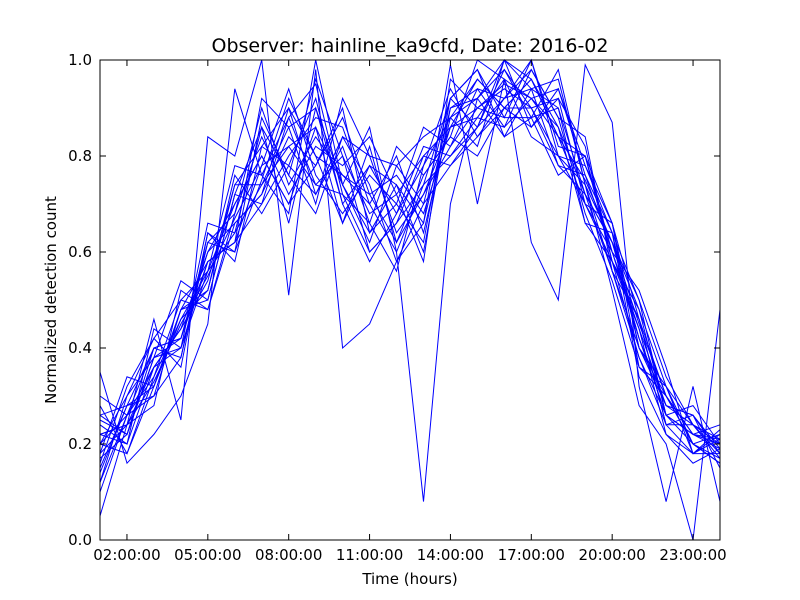 This screenshot has height=600, width=800. What do you see at coordinates (450, 555) in the screenshot?
I see `x-tick-label-4: 14:00:00` at bounding box center [450, 555].